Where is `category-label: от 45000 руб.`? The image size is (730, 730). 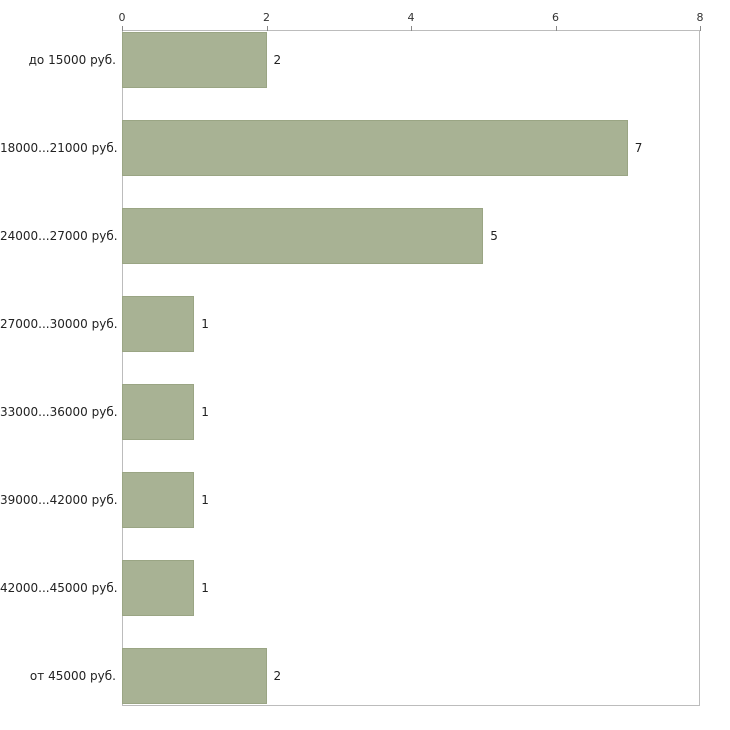
category-label: от 45000 руб. is located at coordinates (72, 676).